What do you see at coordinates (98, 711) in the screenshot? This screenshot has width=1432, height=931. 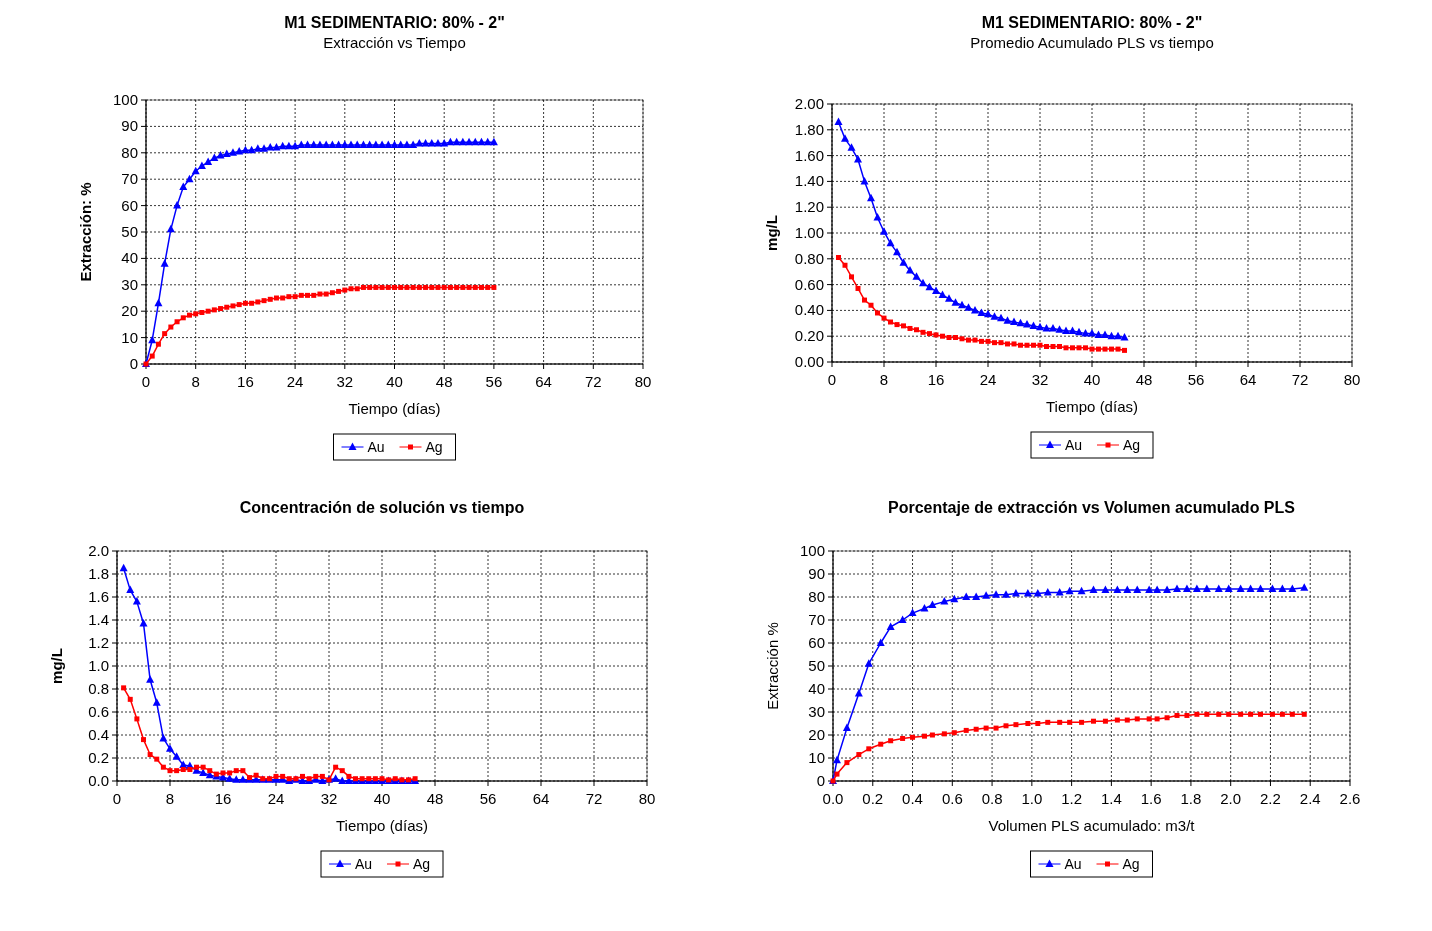 I see `y-tick-label: 0.6` at bounding box center [98, 711].